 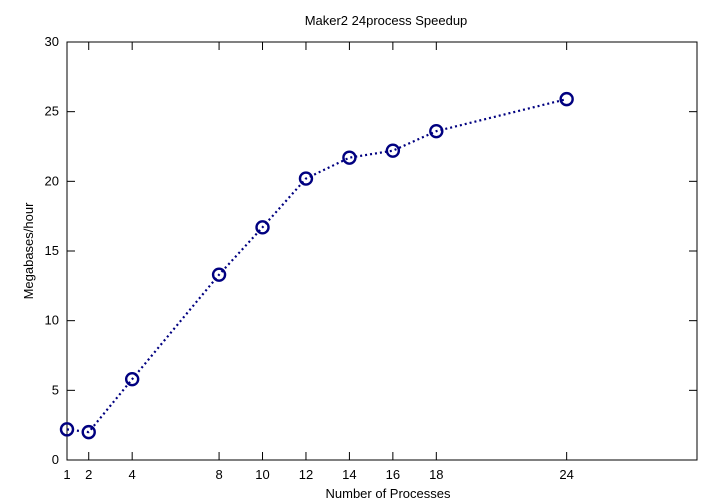 What do you see at coordinates (393, 474) in the screenshot?
I see `x-tick-label: 16` at bounding box center [393, 474].